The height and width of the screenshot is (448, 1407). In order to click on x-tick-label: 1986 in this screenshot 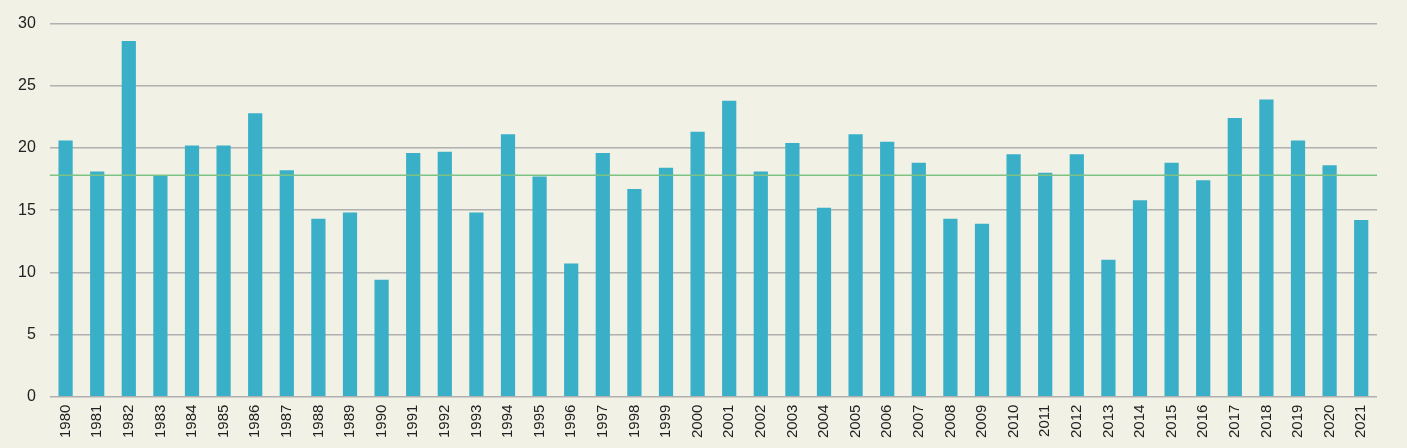, I will do `click(254, 421)`.